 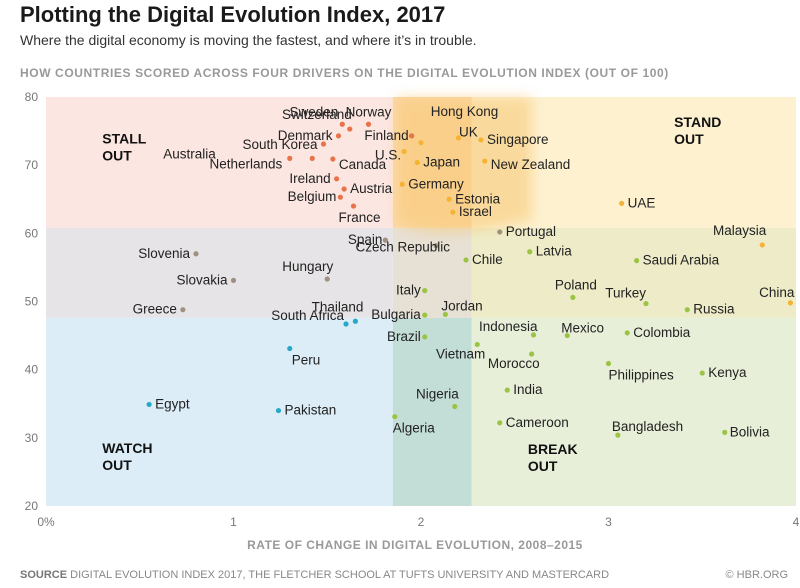 I want to click on watch-out-region, so click(x=219, y=411).